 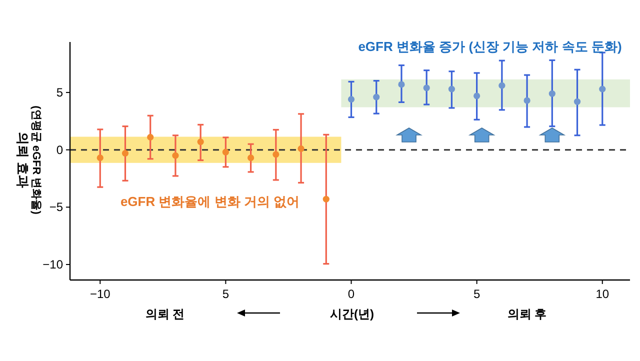 What do you see at coordinates (60, 149) in the screenshot?
I see `y-tick-label: 0` at bounding box center [60, 149].